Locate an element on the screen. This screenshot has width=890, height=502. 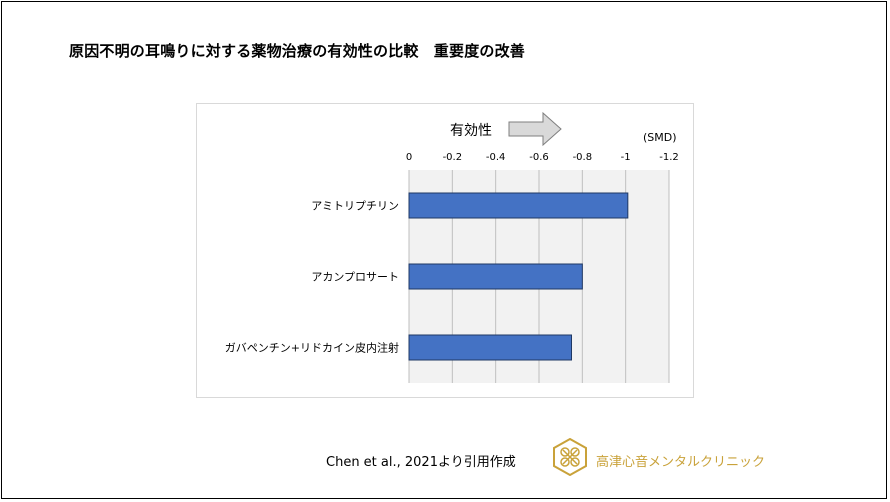
x-tick-labels: 0 -0.2 -0.4 -0.6 -0.8 -1 -1.2 is located at coordinates (542, 157).